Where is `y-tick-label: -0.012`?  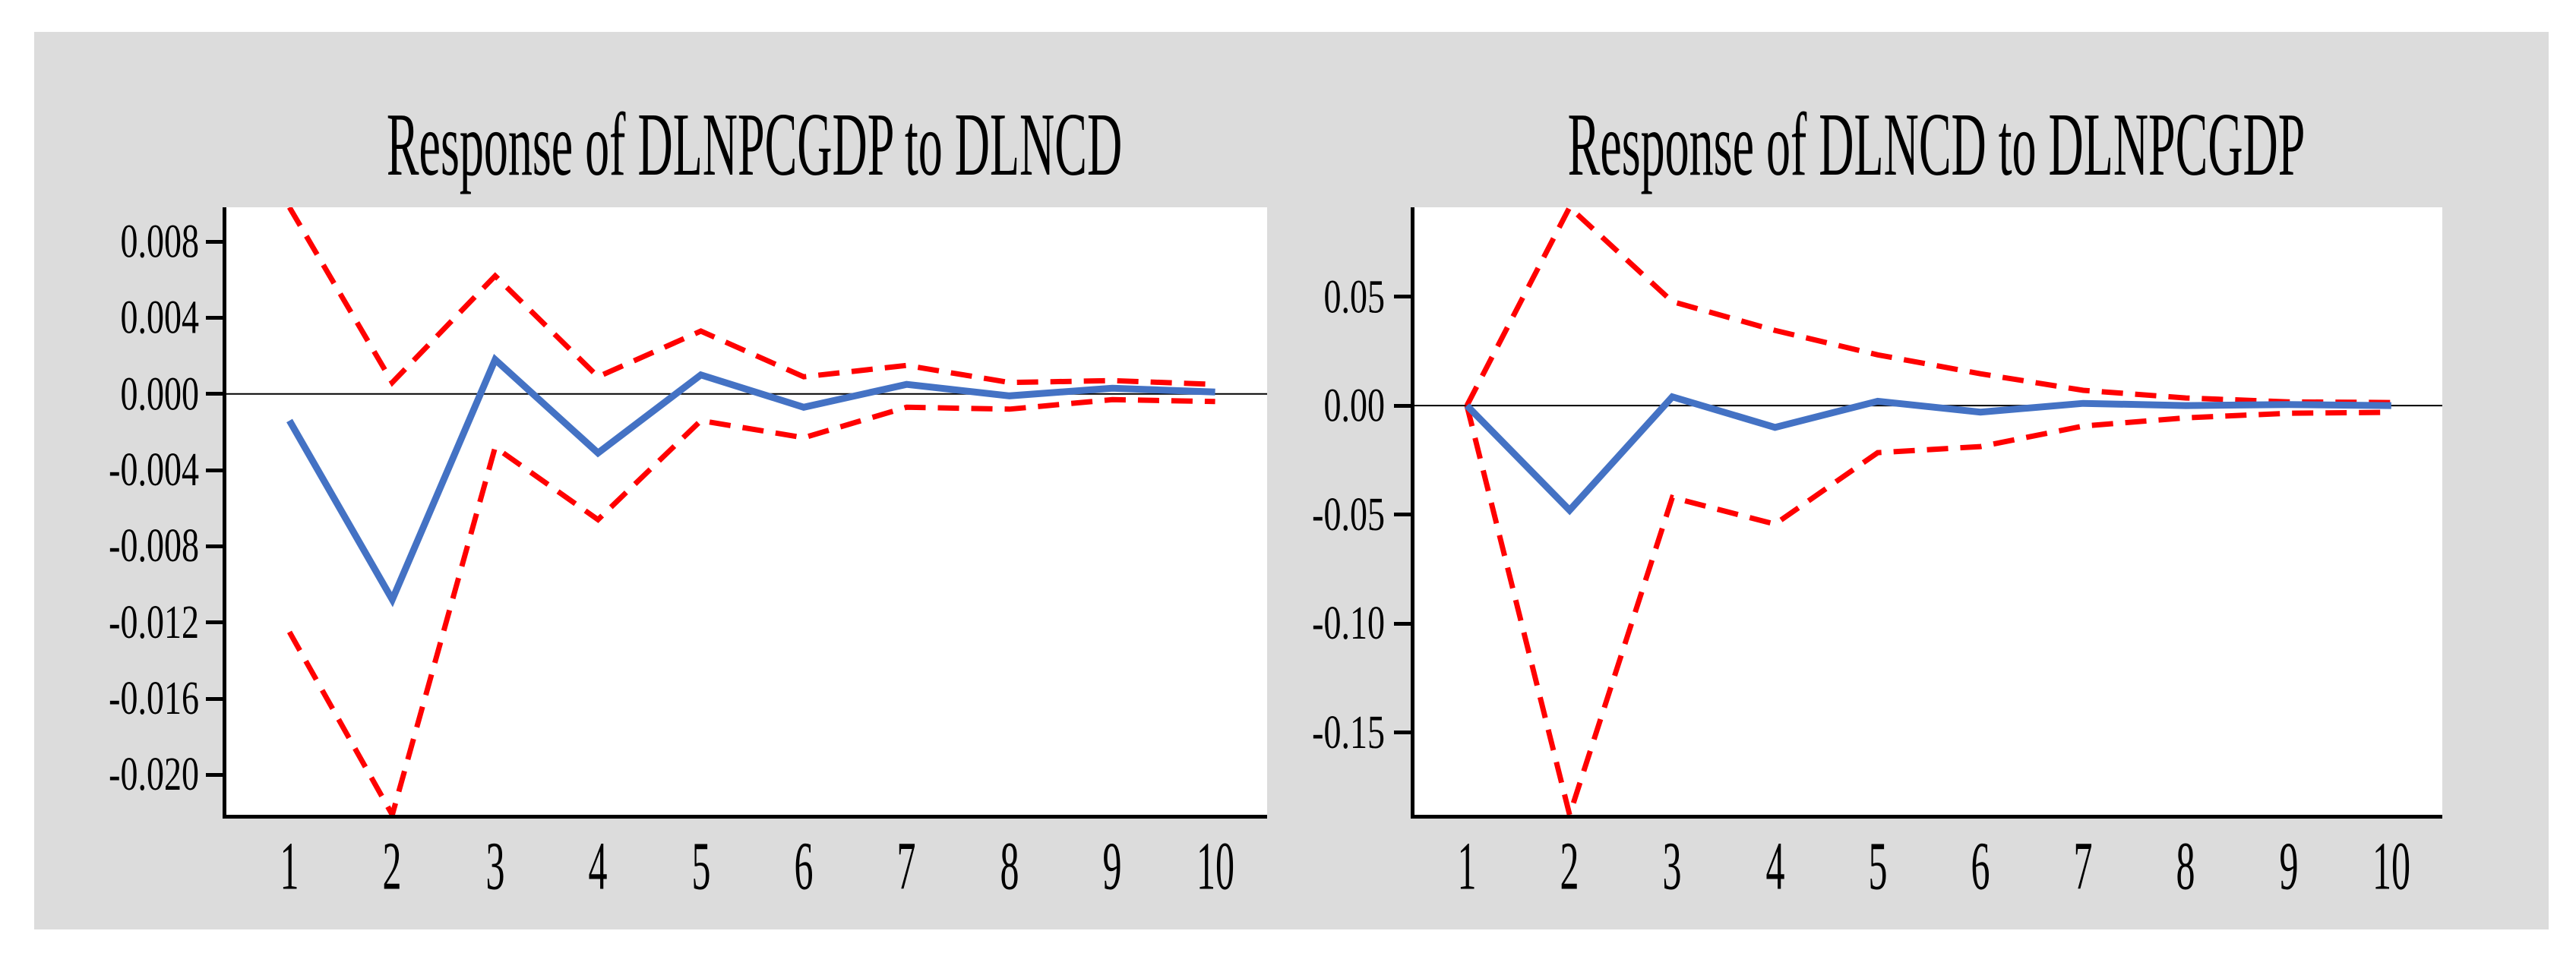 y-tick-label: -0.012 is located at coordinates (154, 621).